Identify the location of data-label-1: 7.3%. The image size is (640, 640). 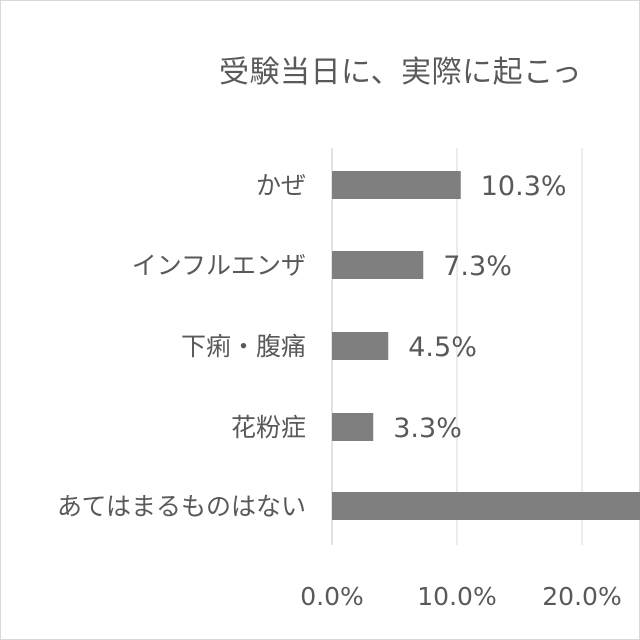
(477, 266).